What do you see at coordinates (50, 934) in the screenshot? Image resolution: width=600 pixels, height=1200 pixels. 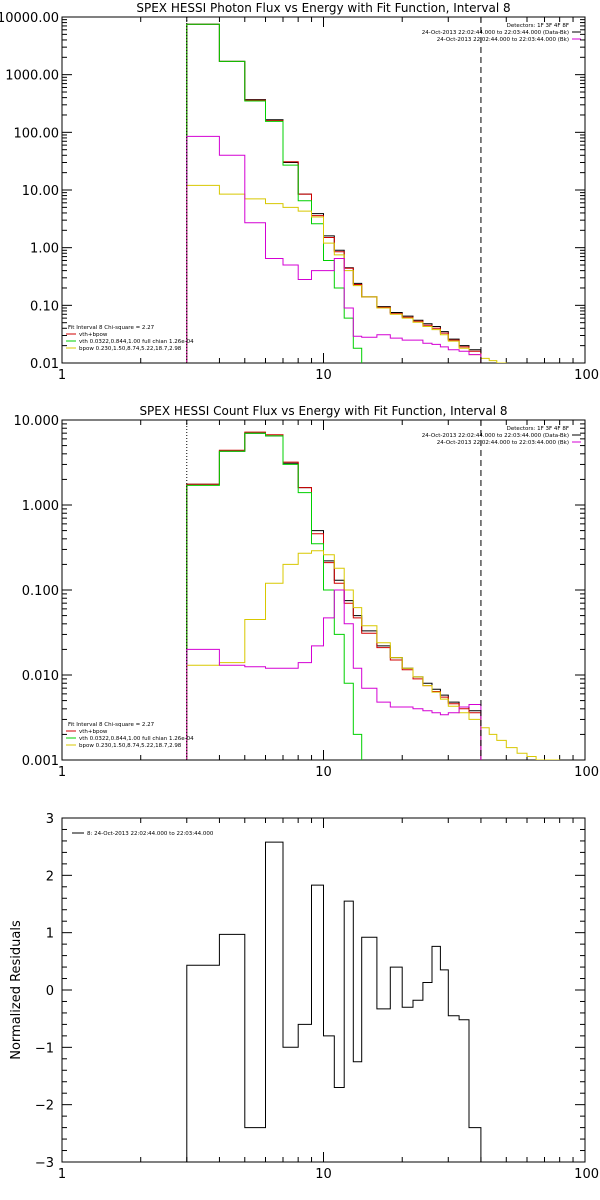 I see `y-tick-label: 1` at bounding box center [50, 934].